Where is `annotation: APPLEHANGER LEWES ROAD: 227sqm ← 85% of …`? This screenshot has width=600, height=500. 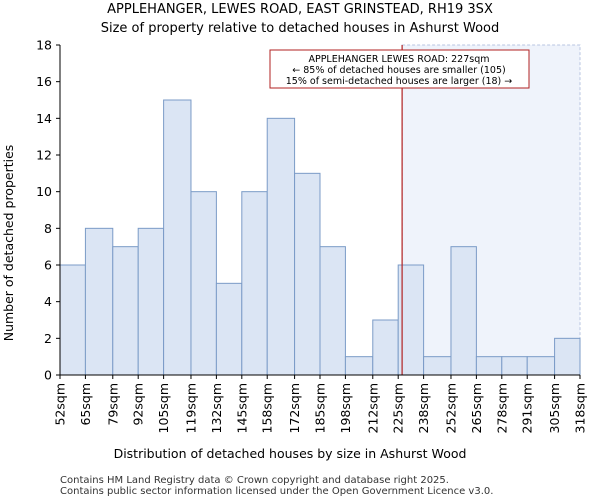 annotation: APPLEHANGER LEWES ROAD: 227sqm ← 85% of … is located at coordinates (399, 69).